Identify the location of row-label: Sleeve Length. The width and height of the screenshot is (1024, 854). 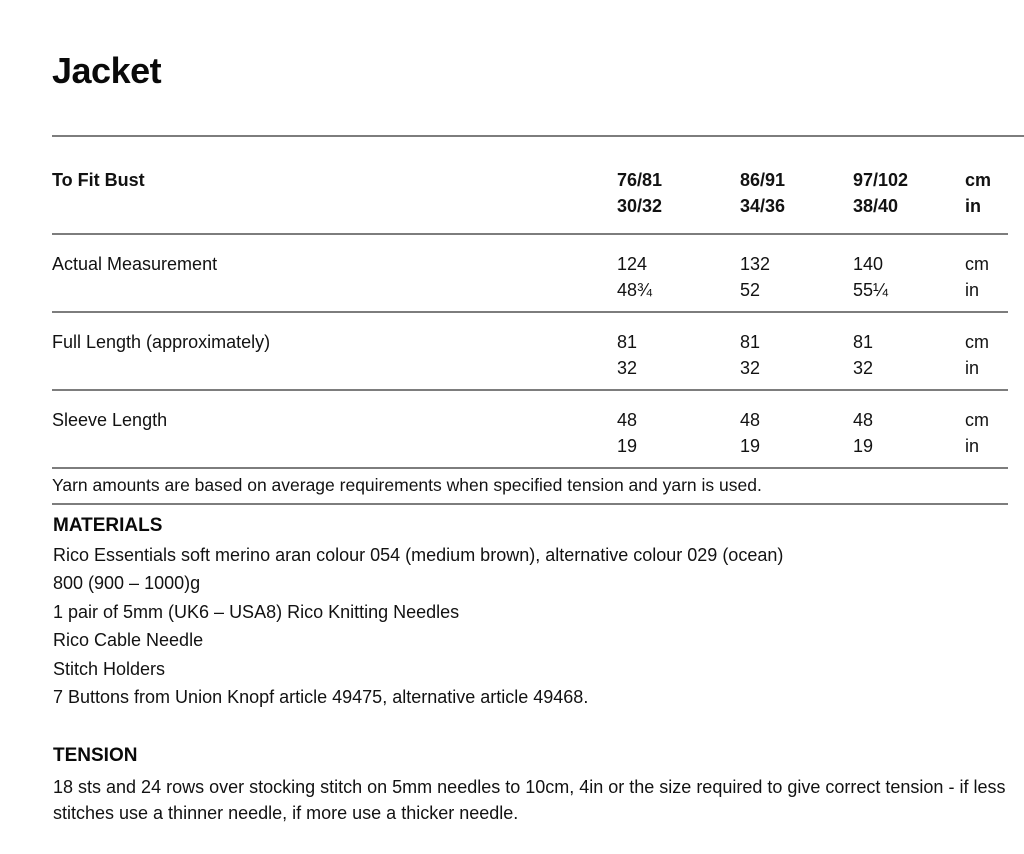
(110, 420).